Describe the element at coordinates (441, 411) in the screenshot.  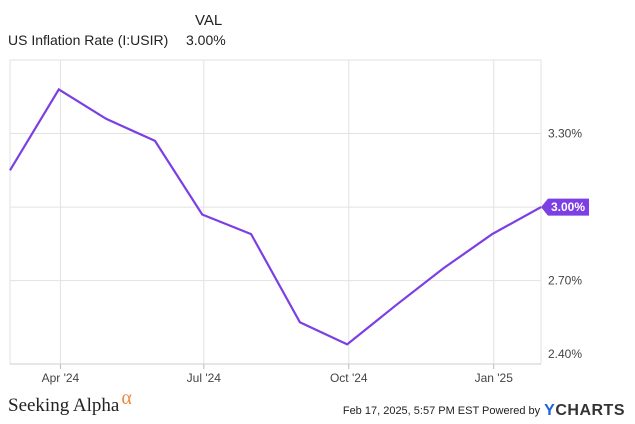
I see `timestamp: Feb 17, 2025, 5:57 PM EST Powered by` at that location.